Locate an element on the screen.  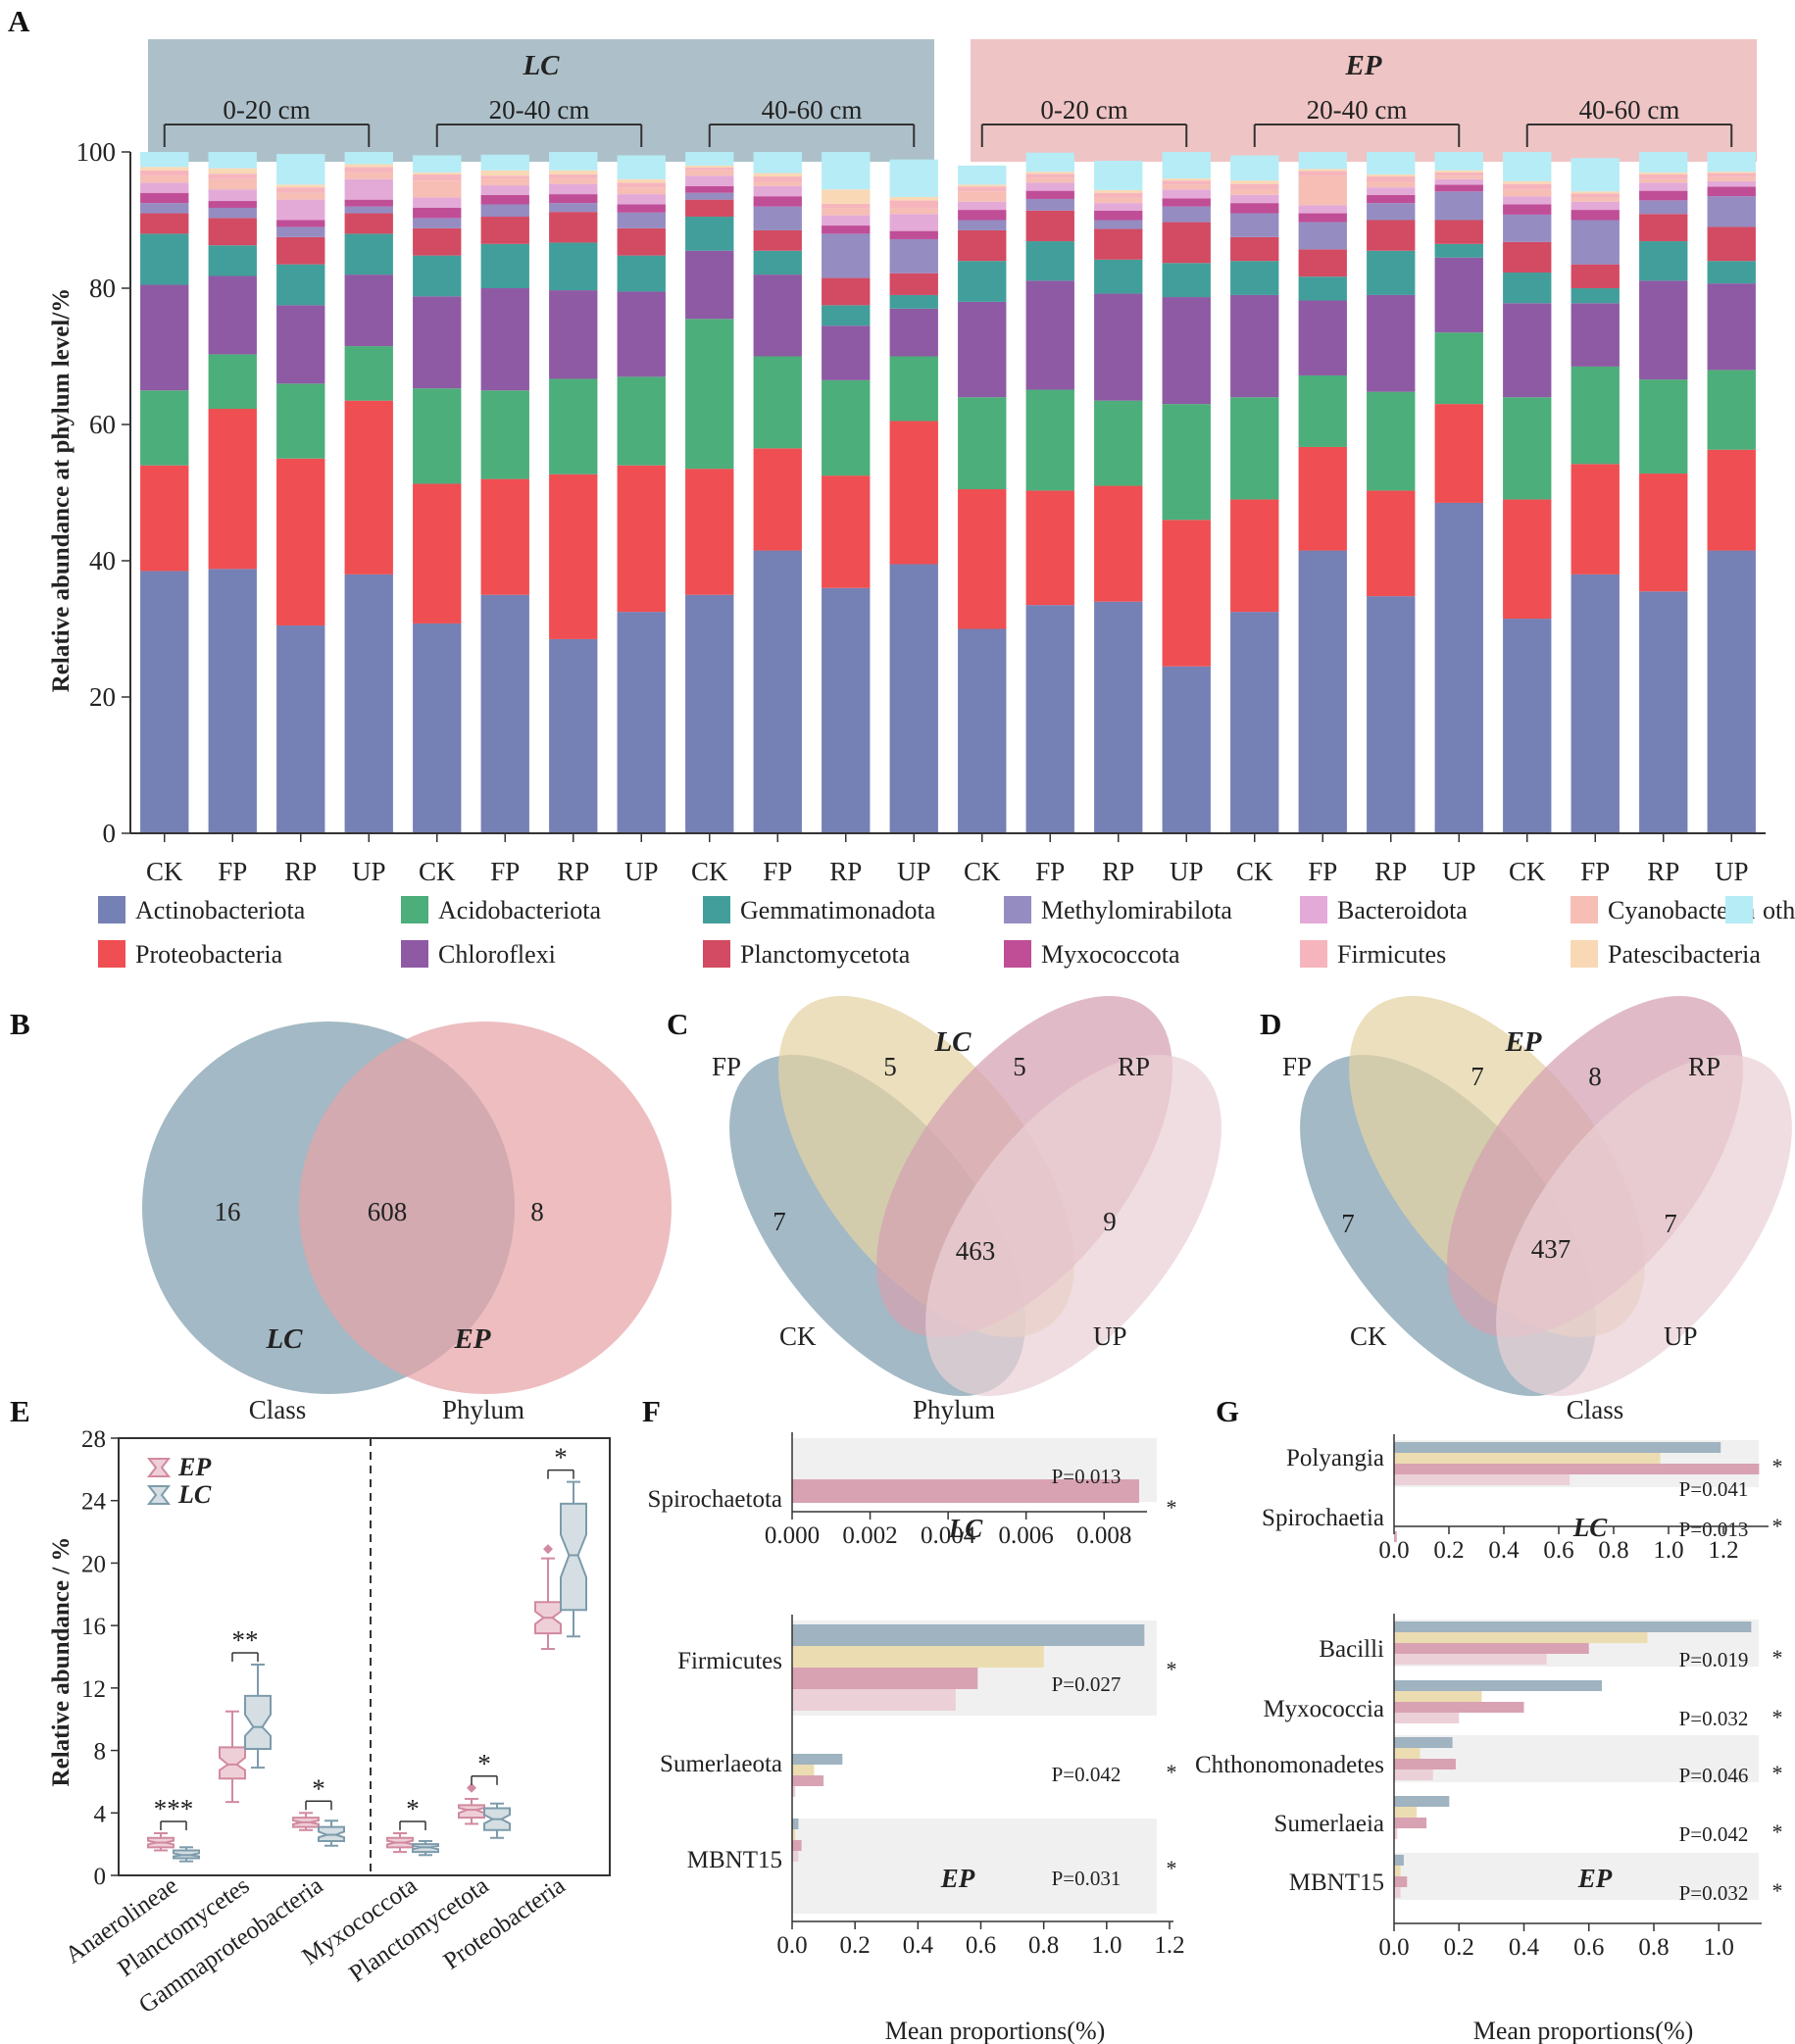
p-value: P=0.032 is located at coordinates (1714, 1893).